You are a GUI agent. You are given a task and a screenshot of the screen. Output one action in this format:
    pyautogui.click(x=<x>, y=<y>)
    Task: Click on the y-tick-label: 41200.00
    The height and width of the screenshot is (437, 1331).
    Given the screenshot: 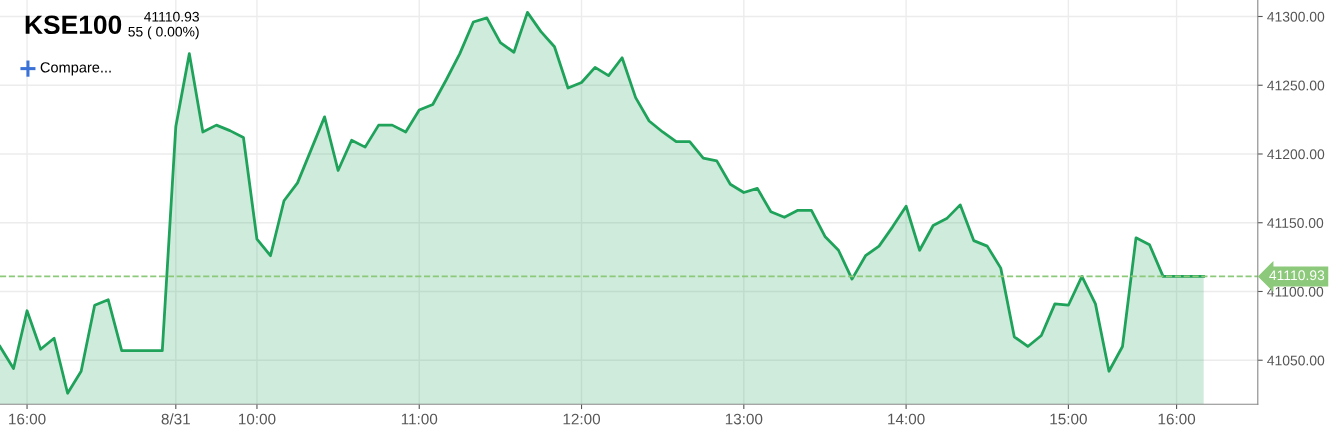 What is the action you would take?
    pyautogui.click(x=1296, y=154)
    